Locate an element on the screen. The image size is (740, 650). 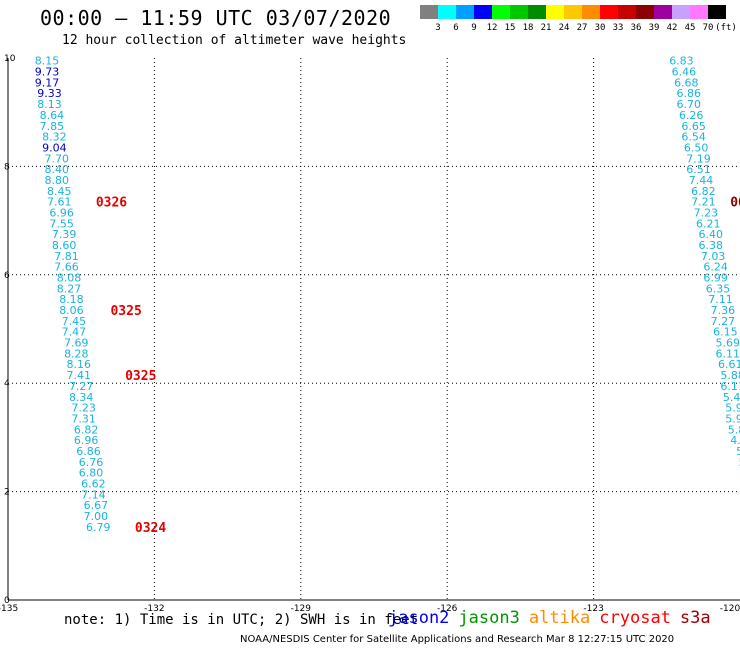
wave-height-value: 6.26 is located at coordinates (691, 115).